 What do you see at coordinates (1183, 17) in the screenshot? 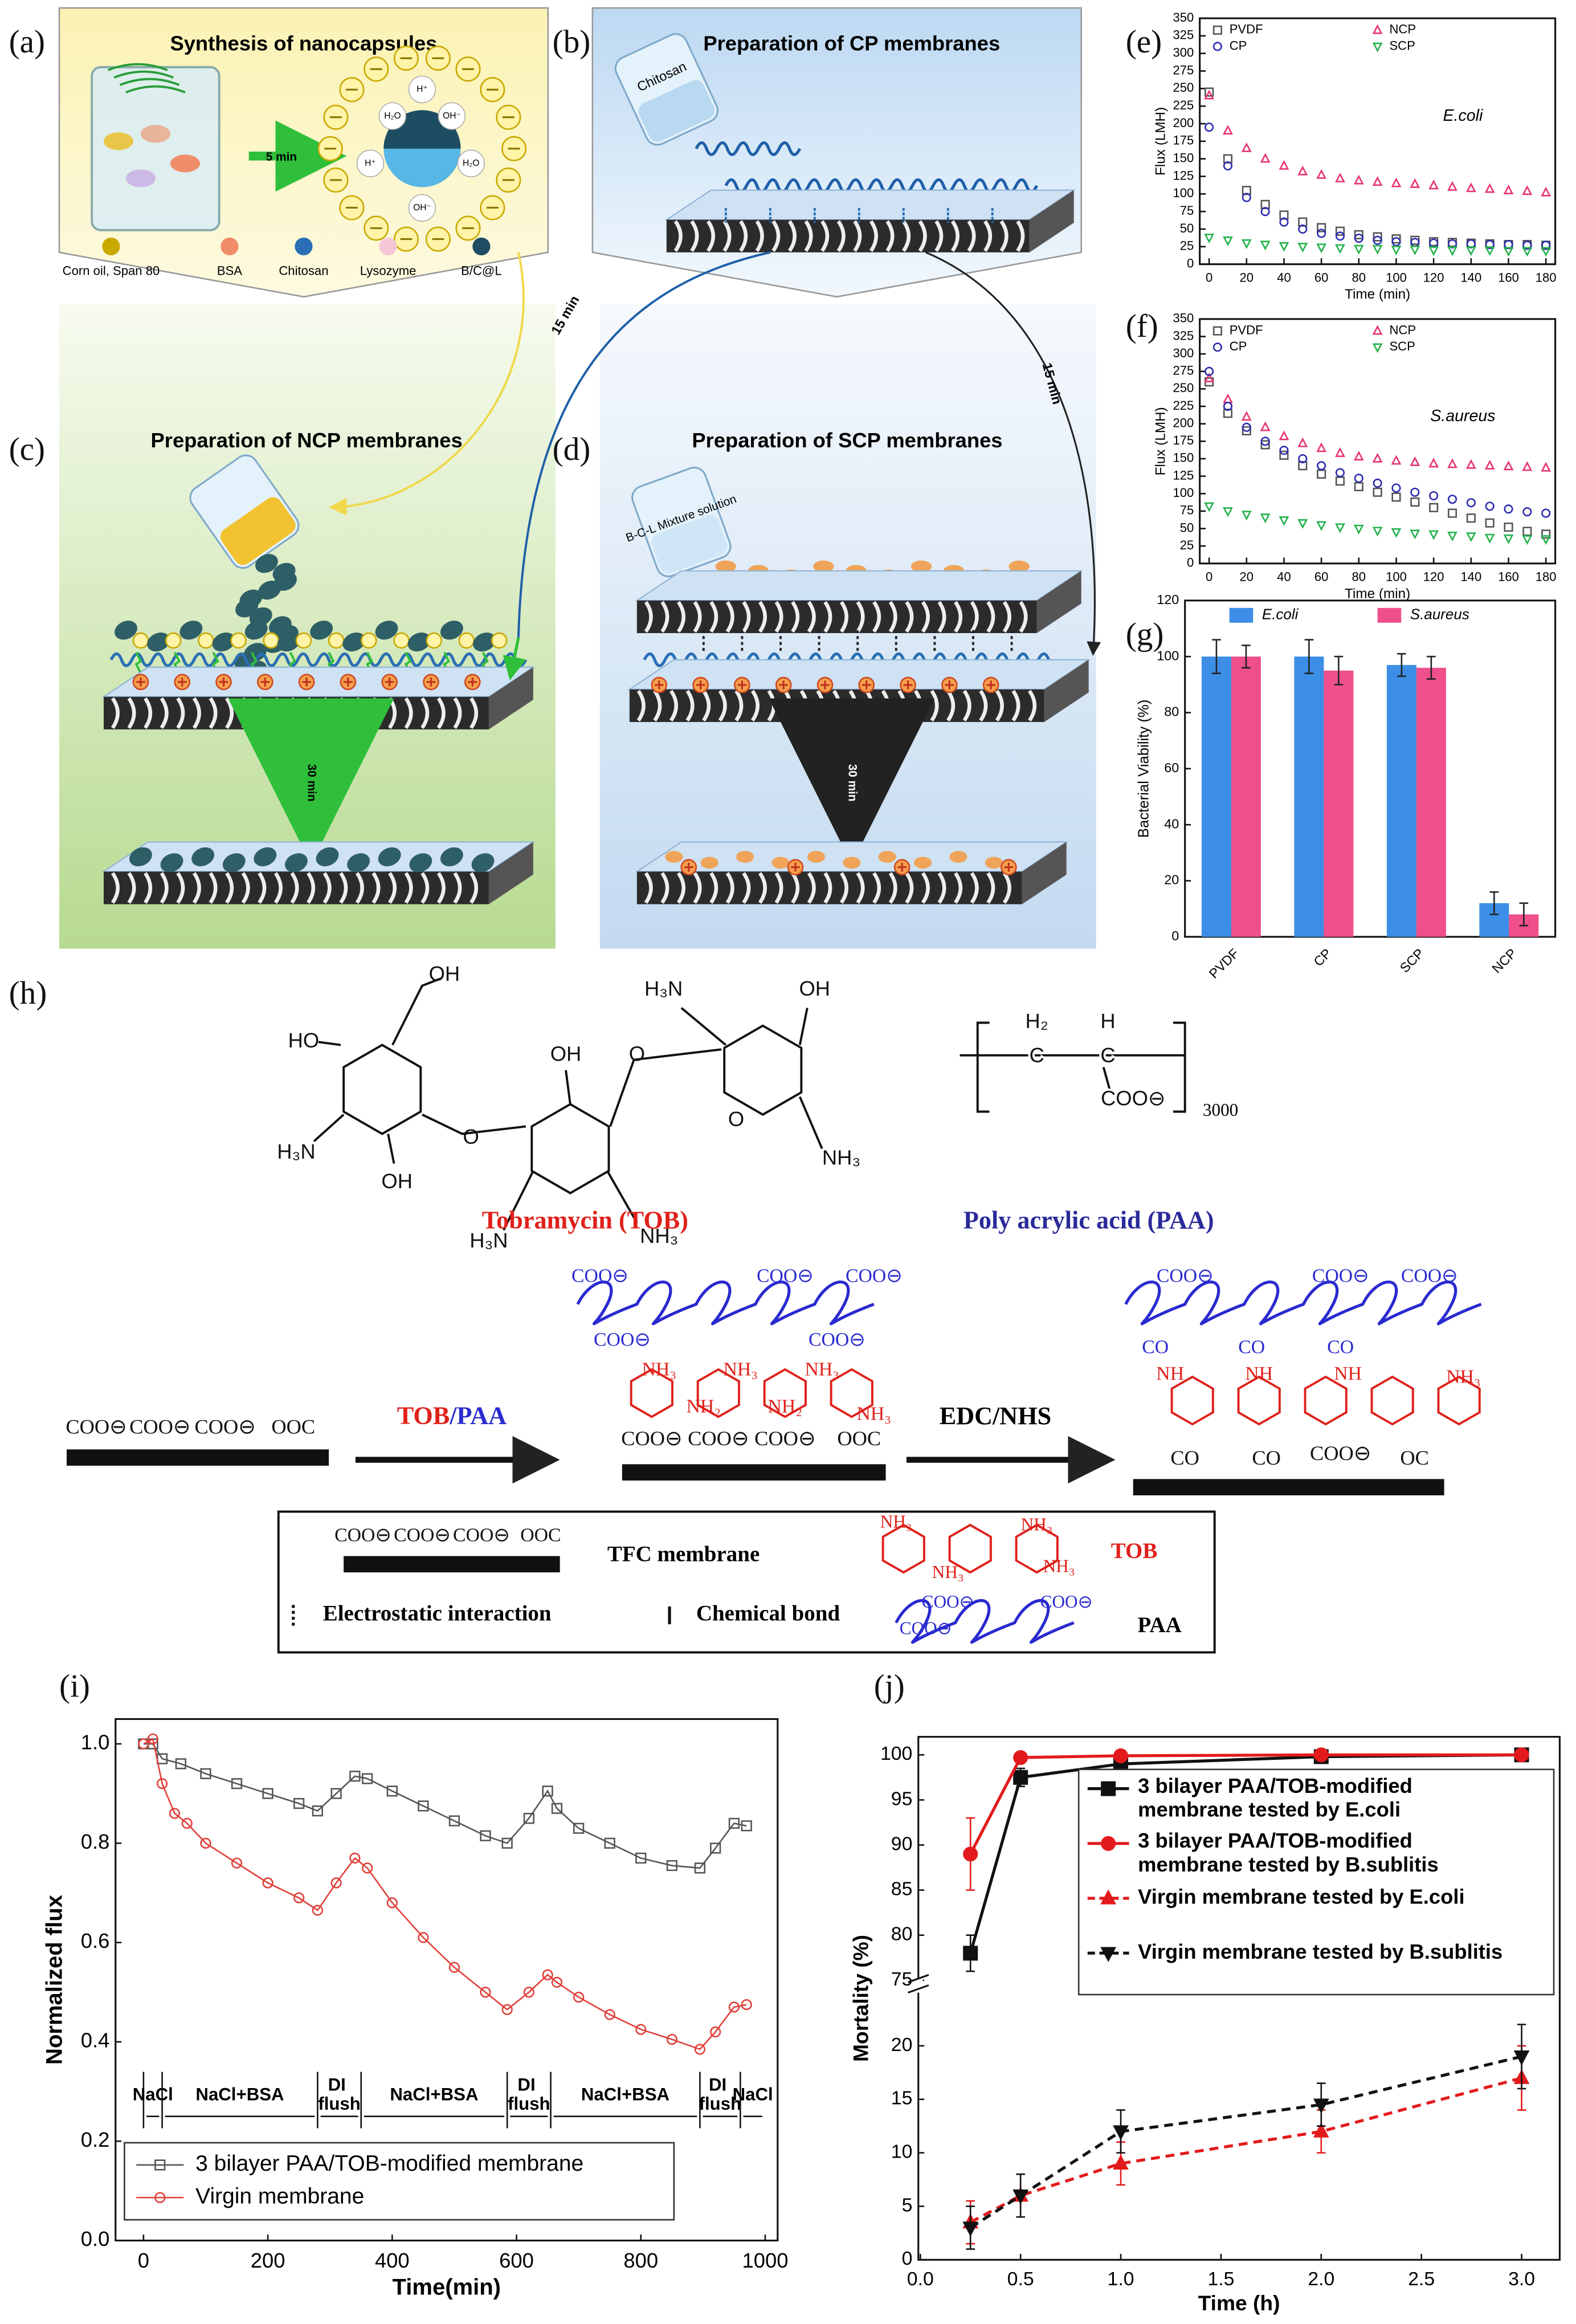
I see `y-tick-label: 350` at bounding box center [1183, 17].